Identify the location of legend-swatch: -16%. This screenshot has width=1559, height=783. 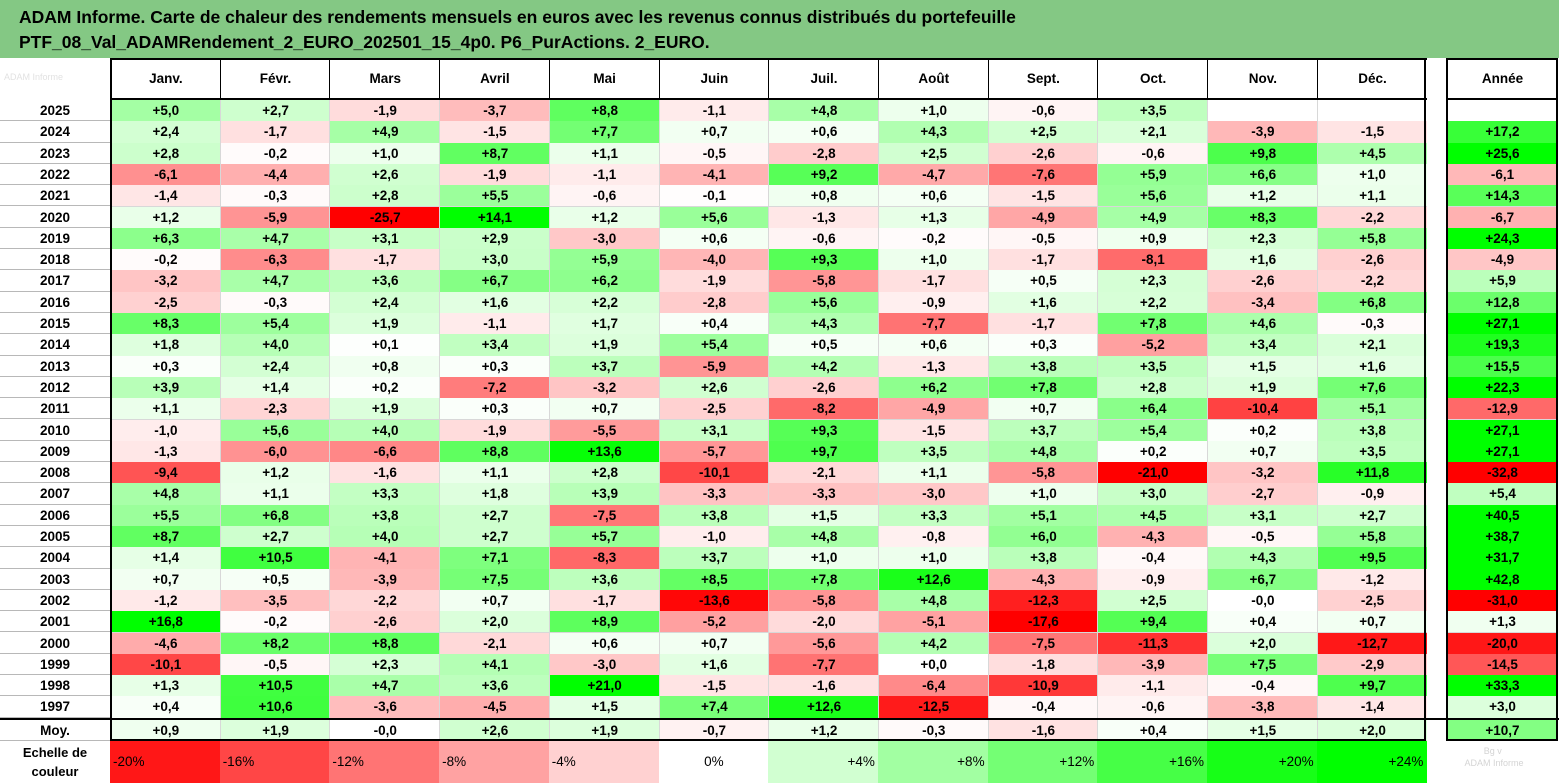
(275, 762).